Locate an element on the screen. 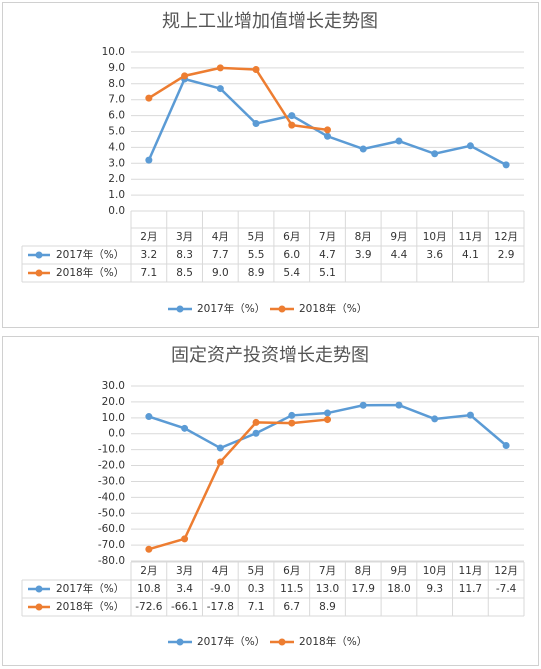 The image size is (541, 669). table-value: 10.8 is located at coordinates (148, 589).